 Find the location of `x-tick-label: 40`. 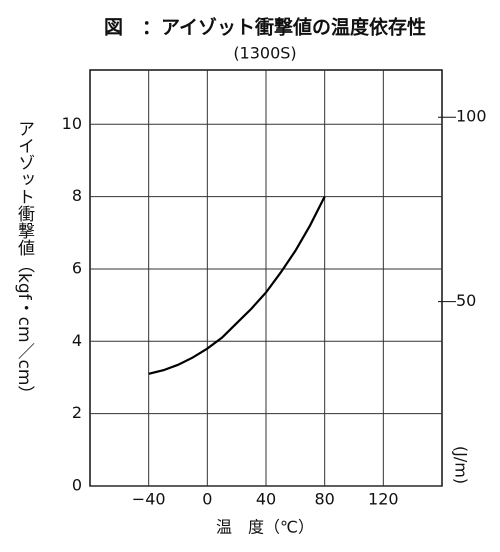

x-tick-label: 40 is located at coordinates (266, 499).